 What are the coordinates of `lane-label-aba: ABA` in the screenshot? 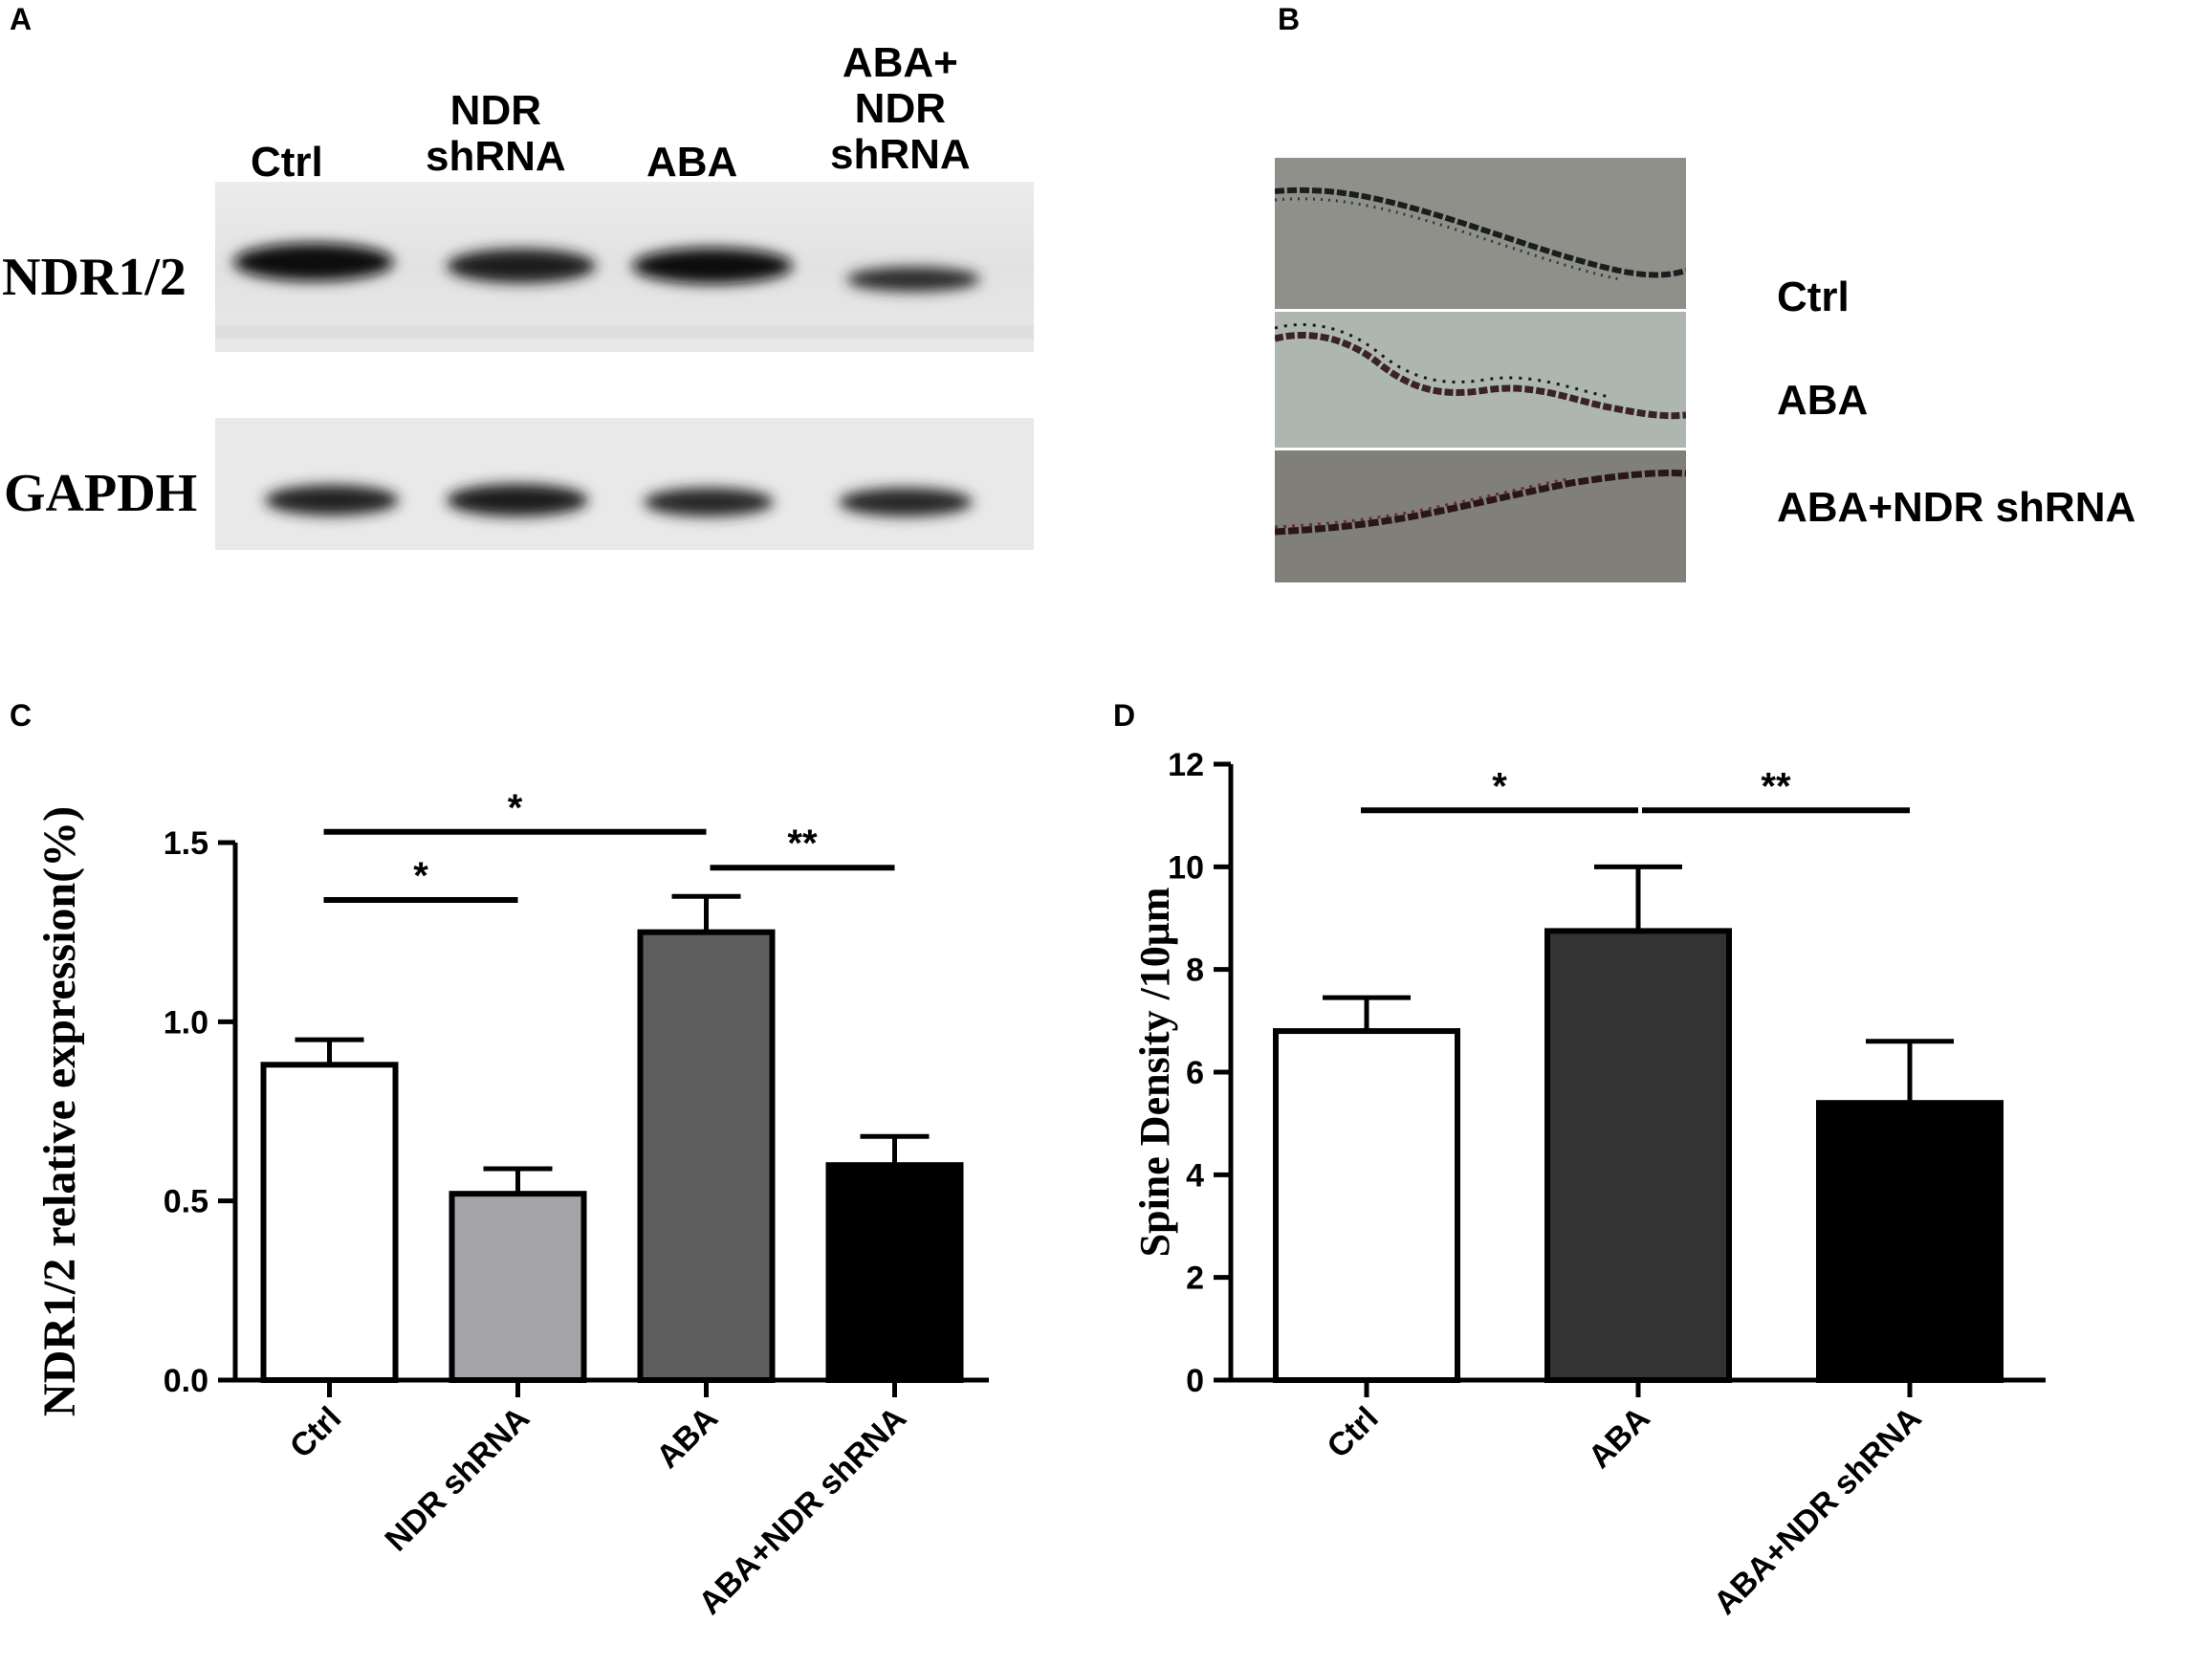 It's located at (692, 162).